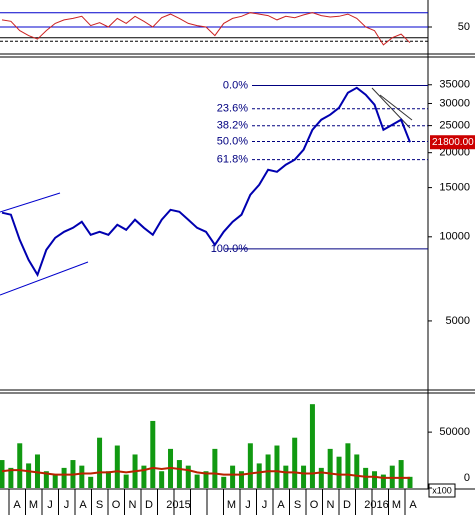  I want to click on volume-average, so click(205, 472).